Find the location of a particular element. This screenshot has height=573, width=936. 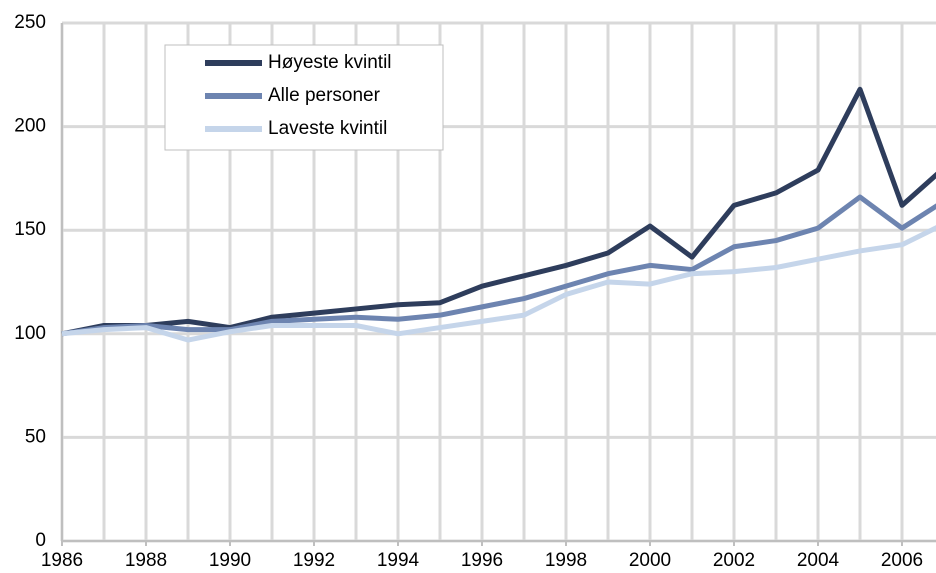

legend-label: Alle personer is located at coordinates (324, 95).